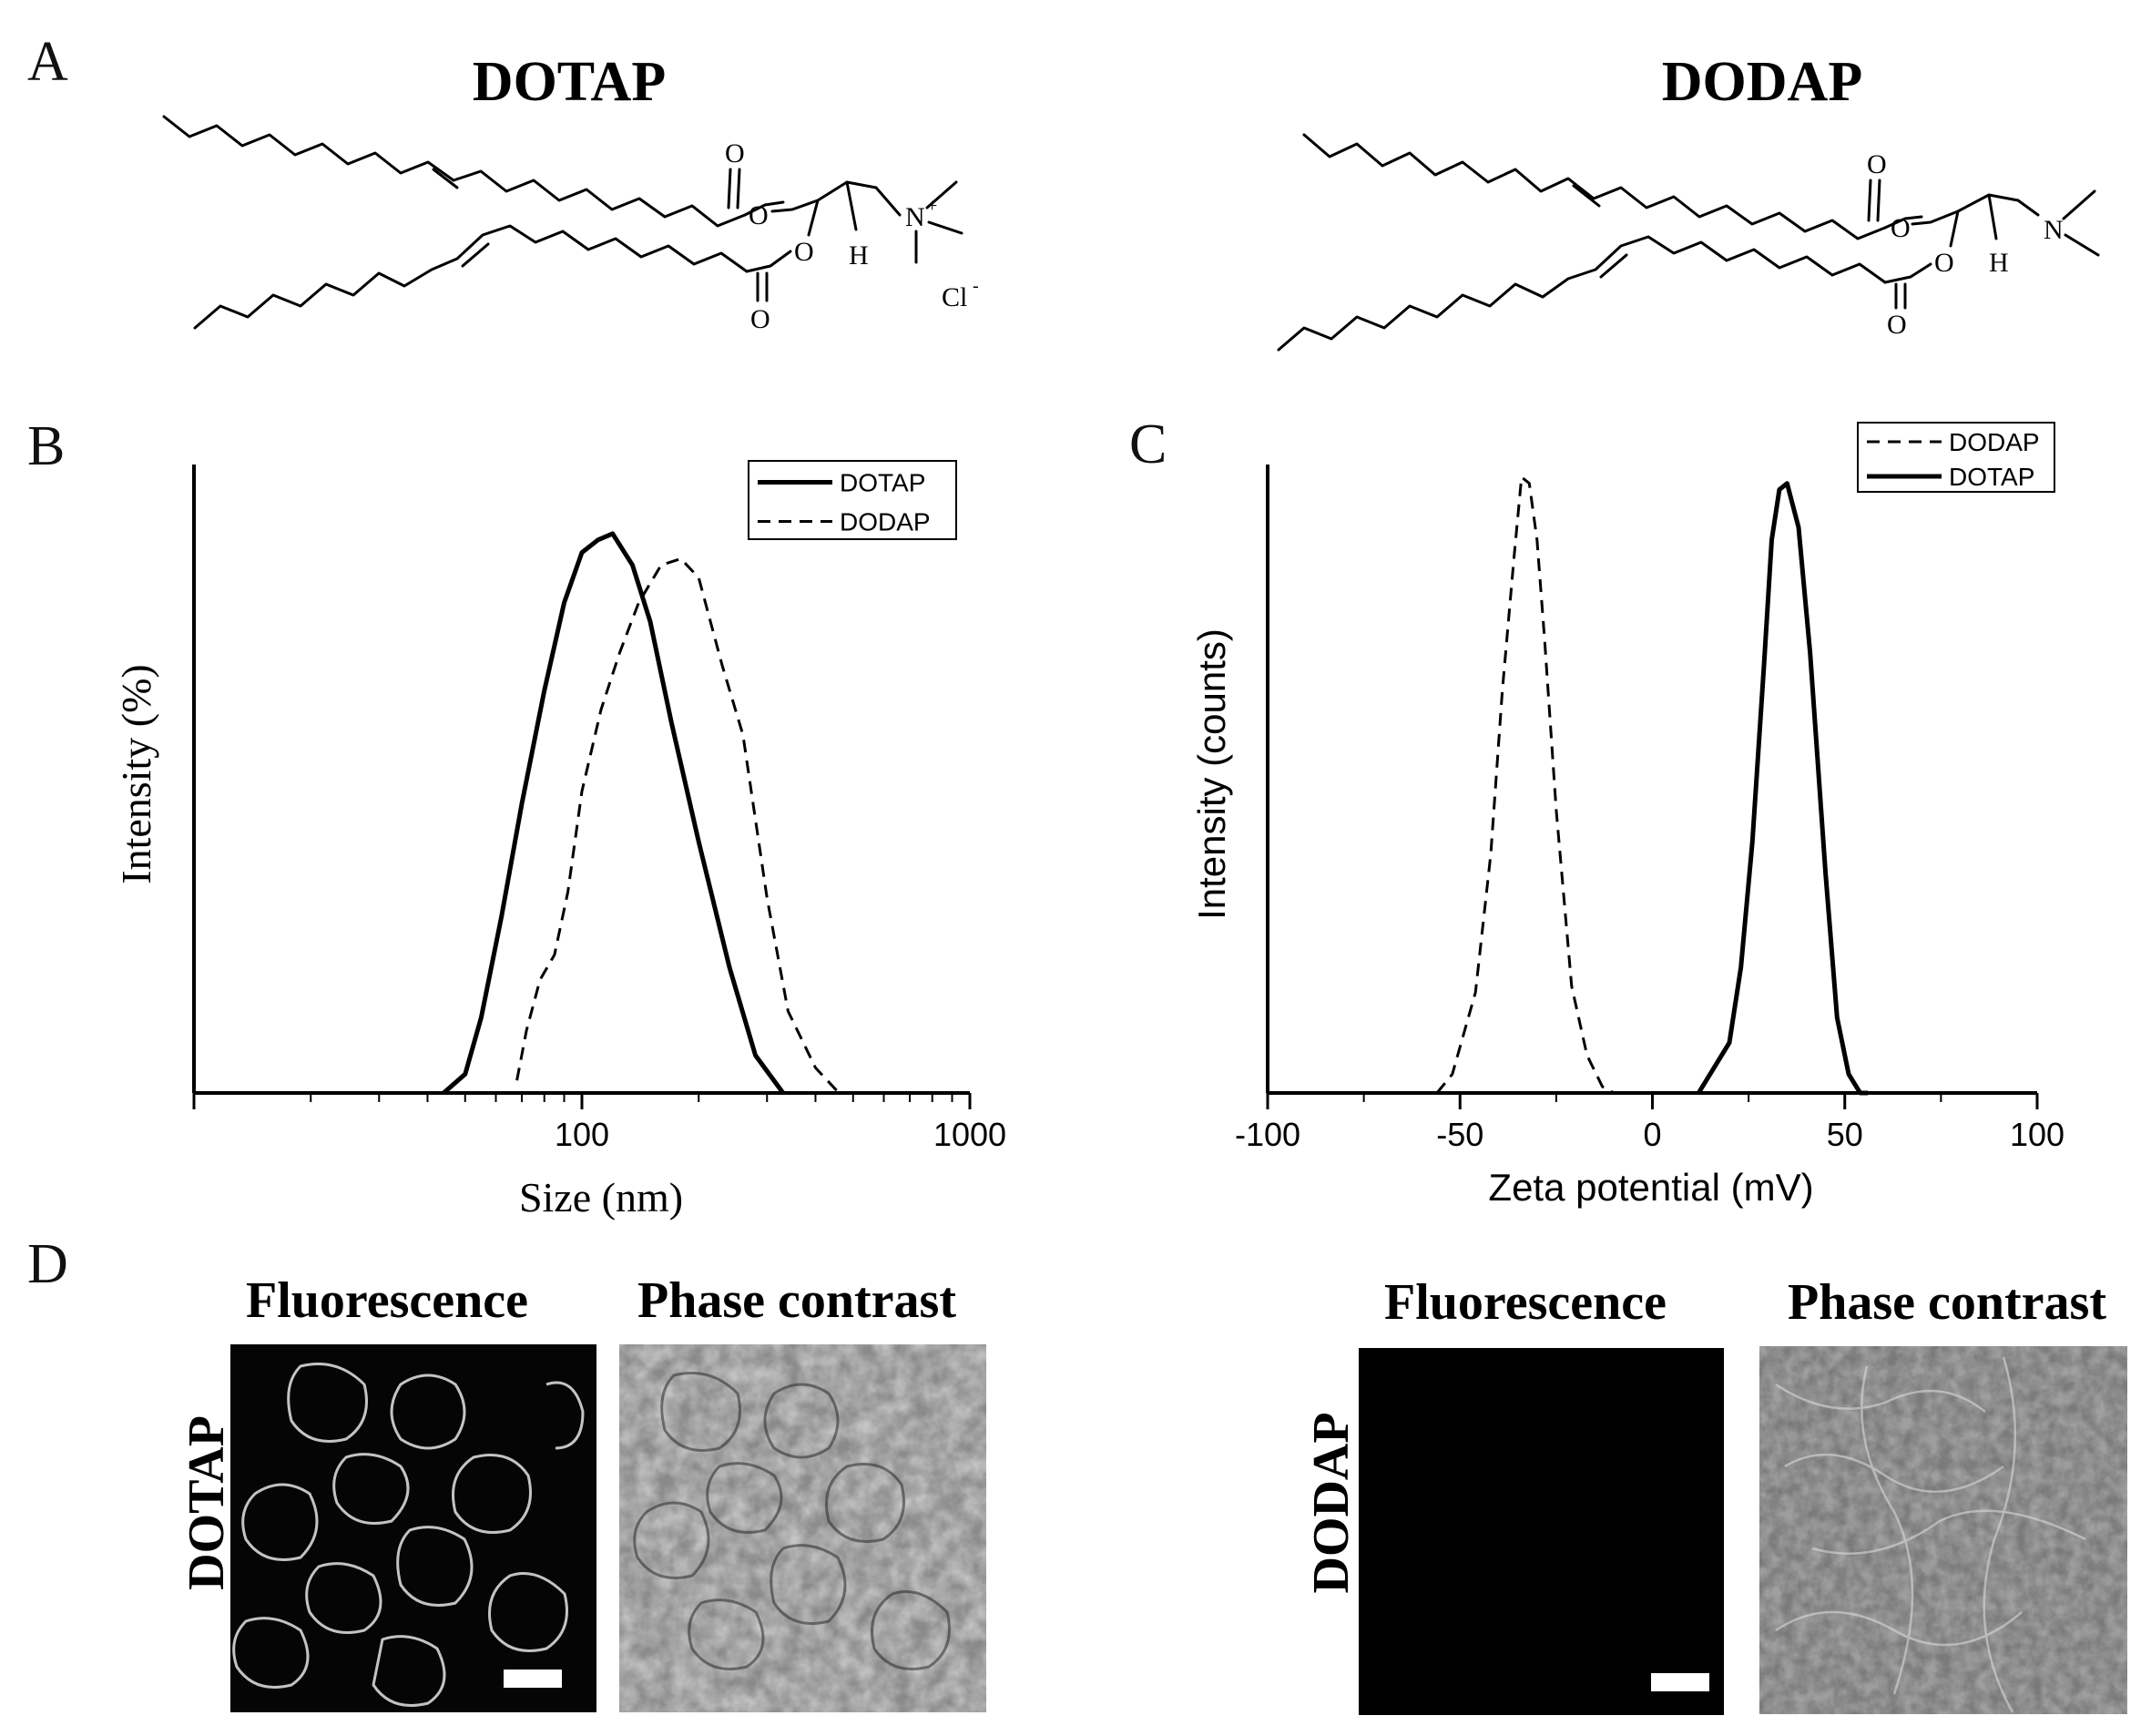 The width and height of the screenshot is (2151, 1736). What do you see at coordinates (47, 1264) in the screenshot?
I see `panel-letter-d: D` at bounding box center [47, 1264].